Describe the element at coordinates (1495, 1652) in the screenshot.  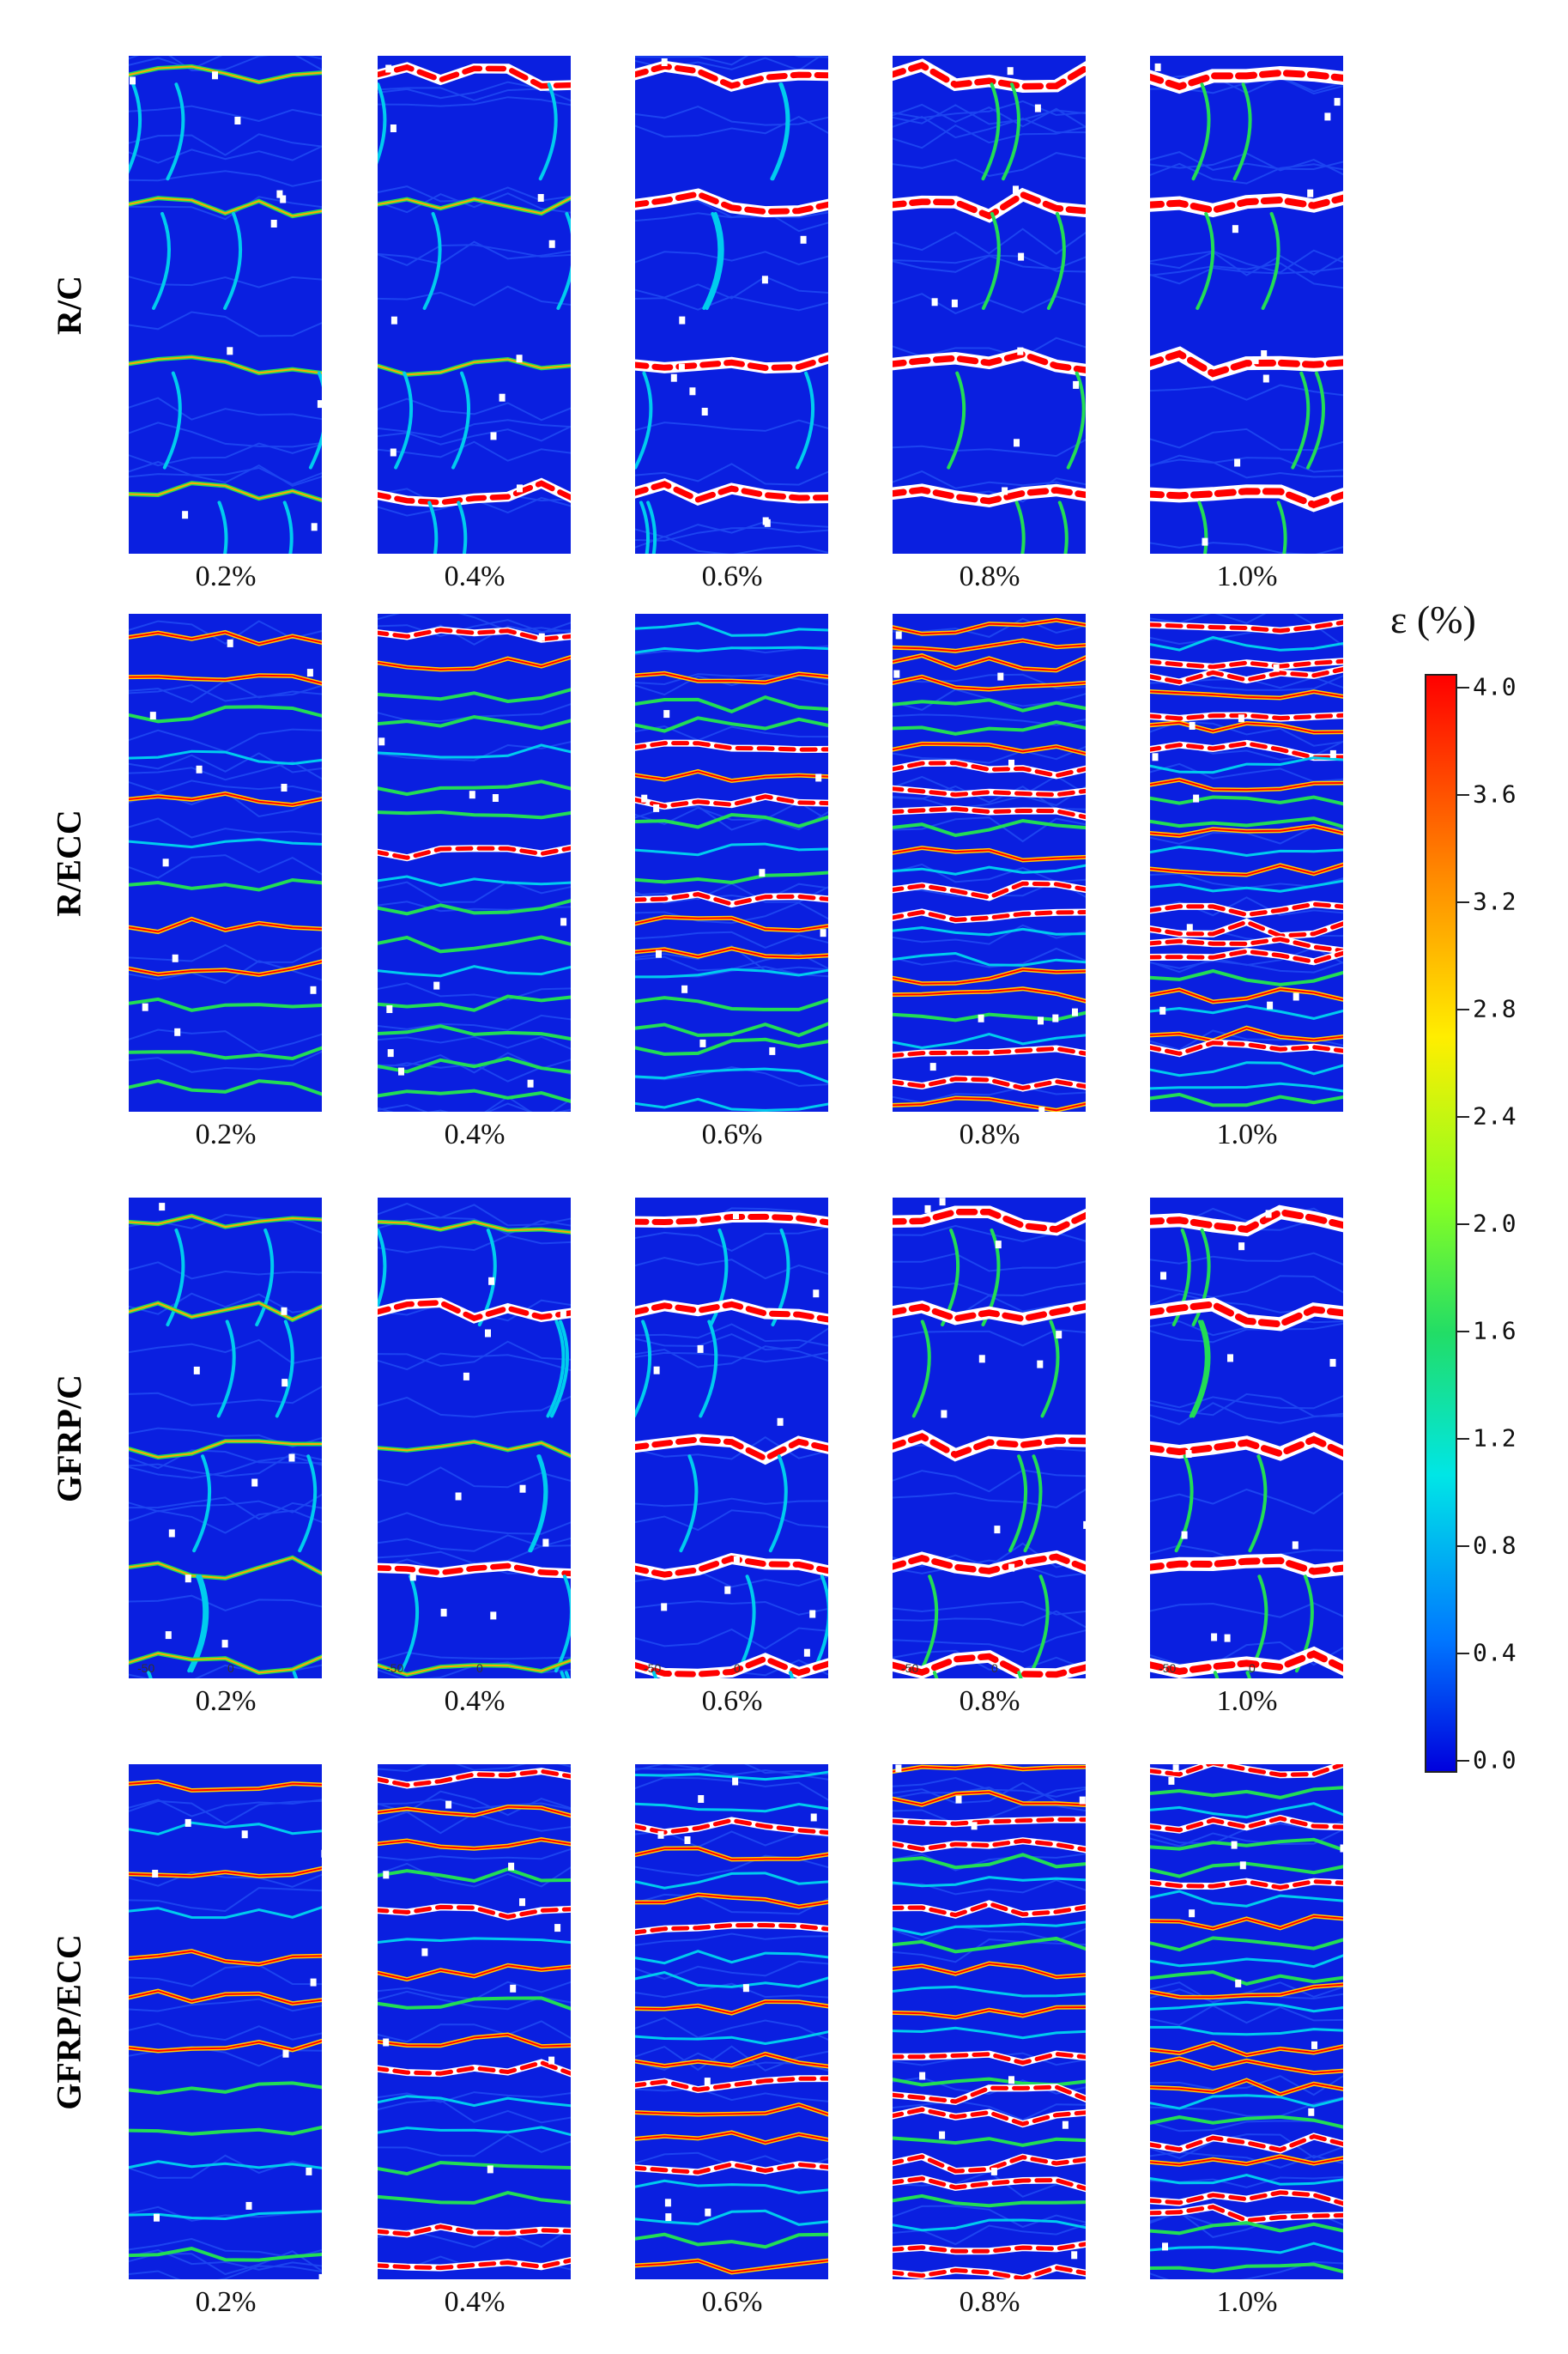
I see `colorbar-tick-label: 0.4` at that location.